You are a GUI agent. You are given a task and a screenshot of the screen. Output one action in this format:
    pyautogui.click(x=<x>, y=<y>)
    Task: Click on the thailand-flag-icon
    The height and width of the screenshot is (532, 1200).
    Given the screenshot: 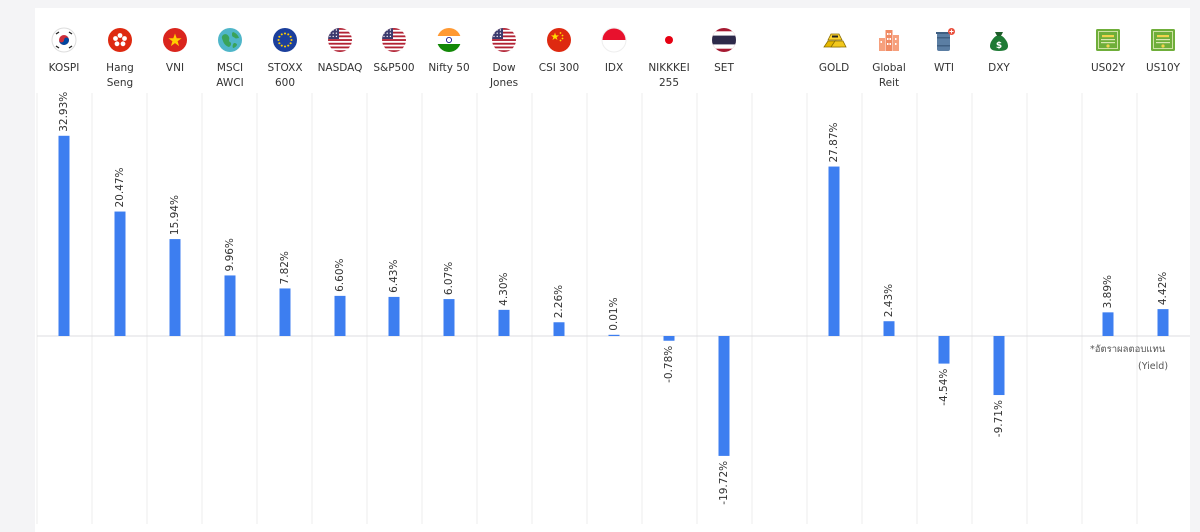 What is the action you would take?
    pyautogui.click(x=724, y=40)
    